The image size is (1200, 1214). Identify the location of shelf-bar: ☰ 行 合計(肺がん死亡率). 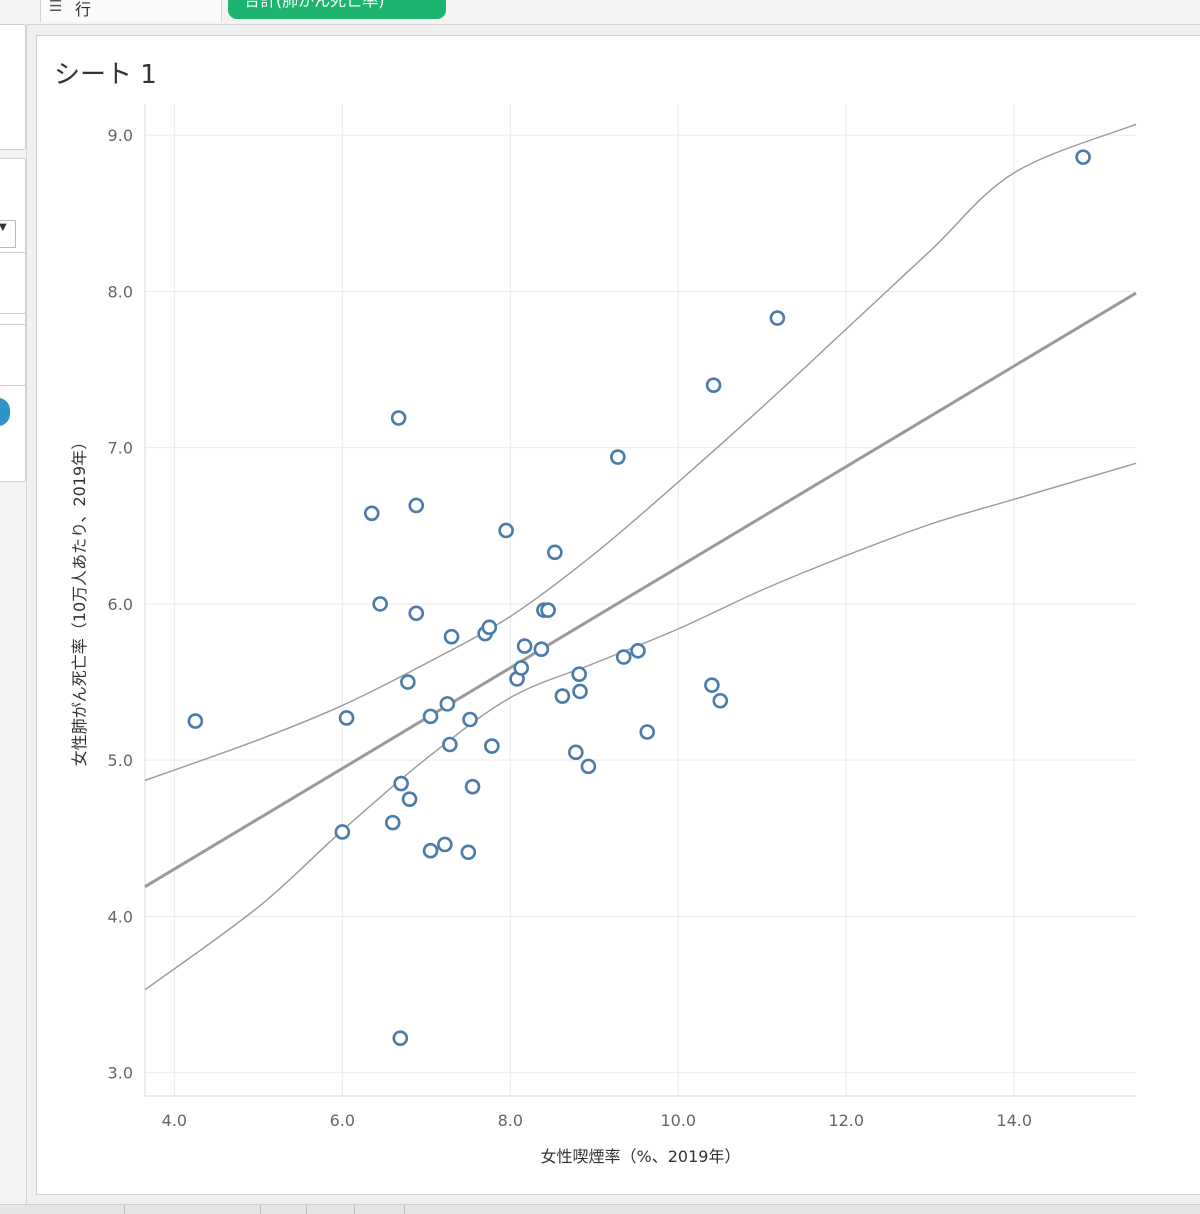
(600, 12).